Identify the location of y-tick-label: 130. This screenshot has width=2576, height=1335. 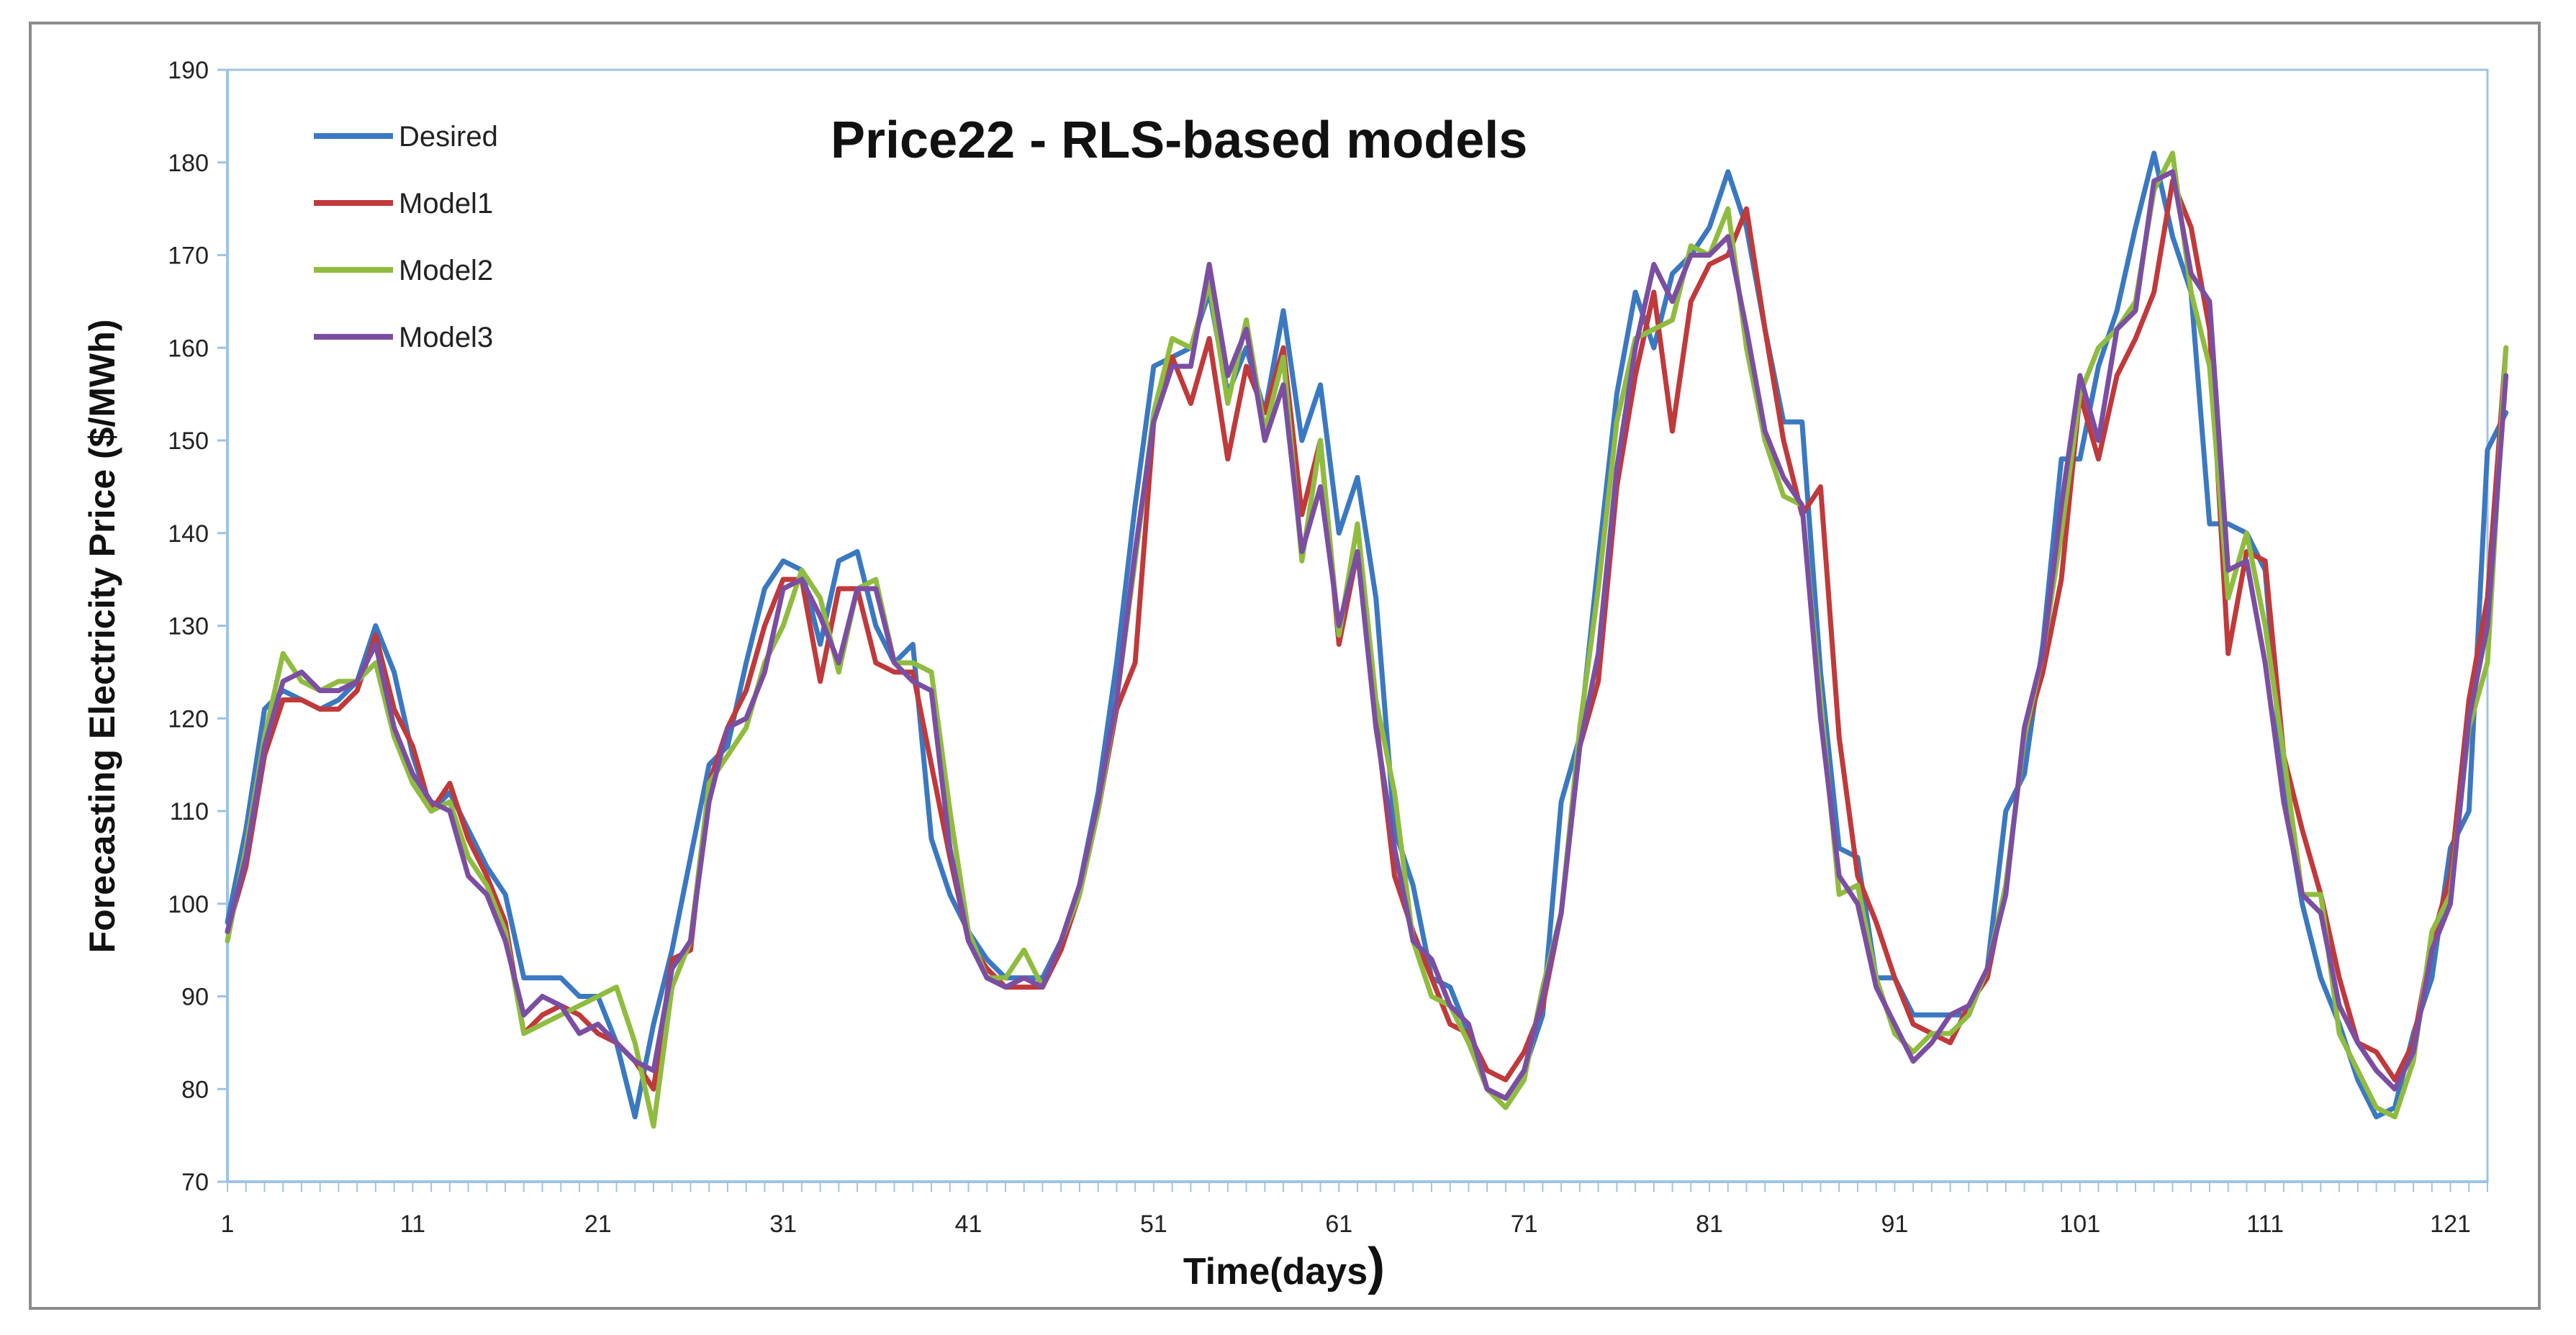
(188, 627).